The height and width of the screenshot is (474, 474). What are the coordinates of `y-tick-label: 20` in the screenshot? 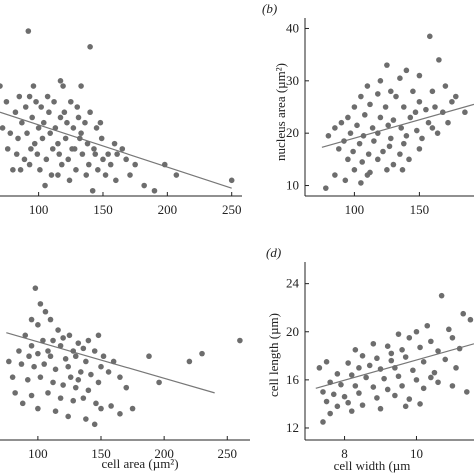 It's located at (292, 331).